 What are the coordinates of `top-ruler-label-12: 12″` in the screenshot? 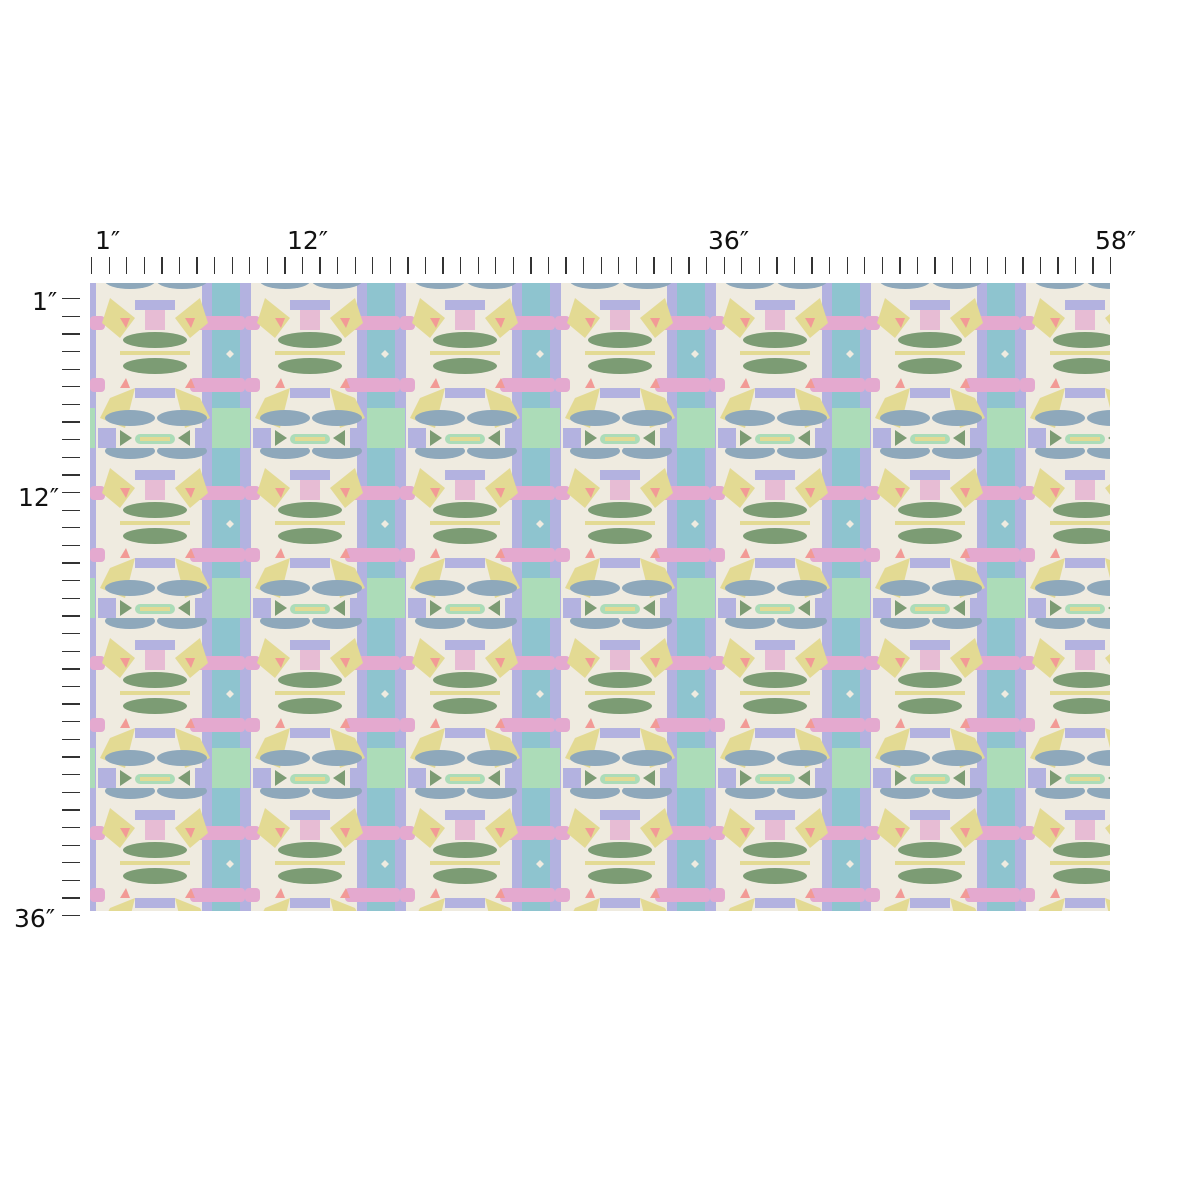 It's located at (308, 240).